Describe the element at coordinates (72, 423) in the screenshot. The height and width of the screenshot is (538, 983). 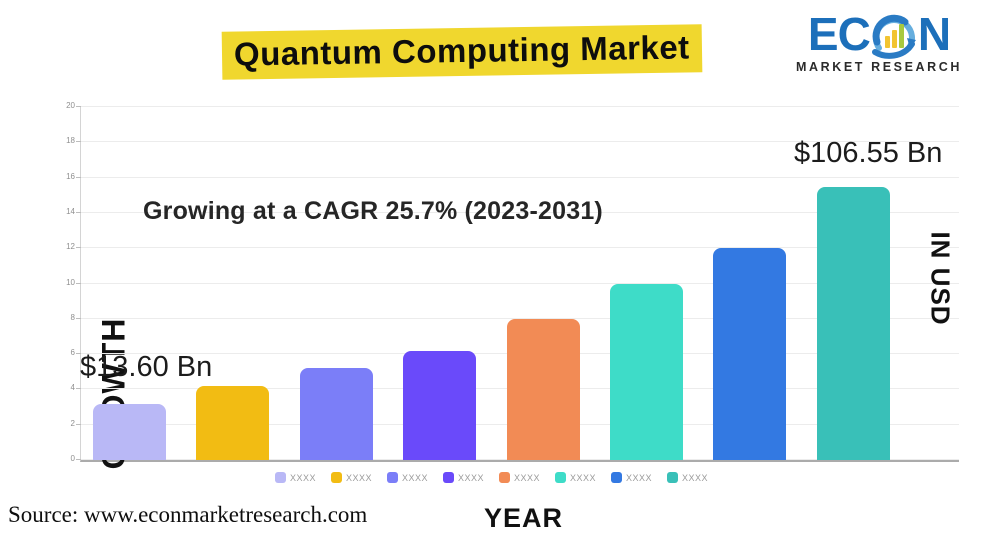
I see `y-tick-label-2: 2` at that location.